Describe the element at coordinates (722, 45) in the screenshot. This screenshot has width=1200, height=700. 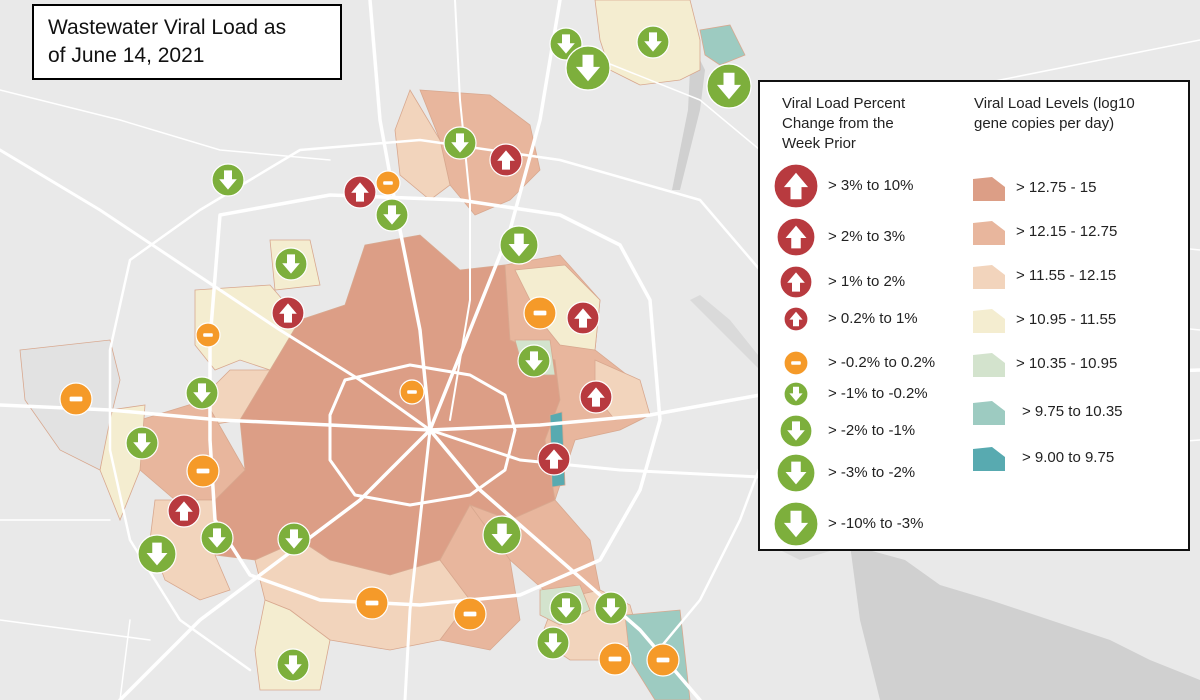
I see `region-north-teal` at that location.